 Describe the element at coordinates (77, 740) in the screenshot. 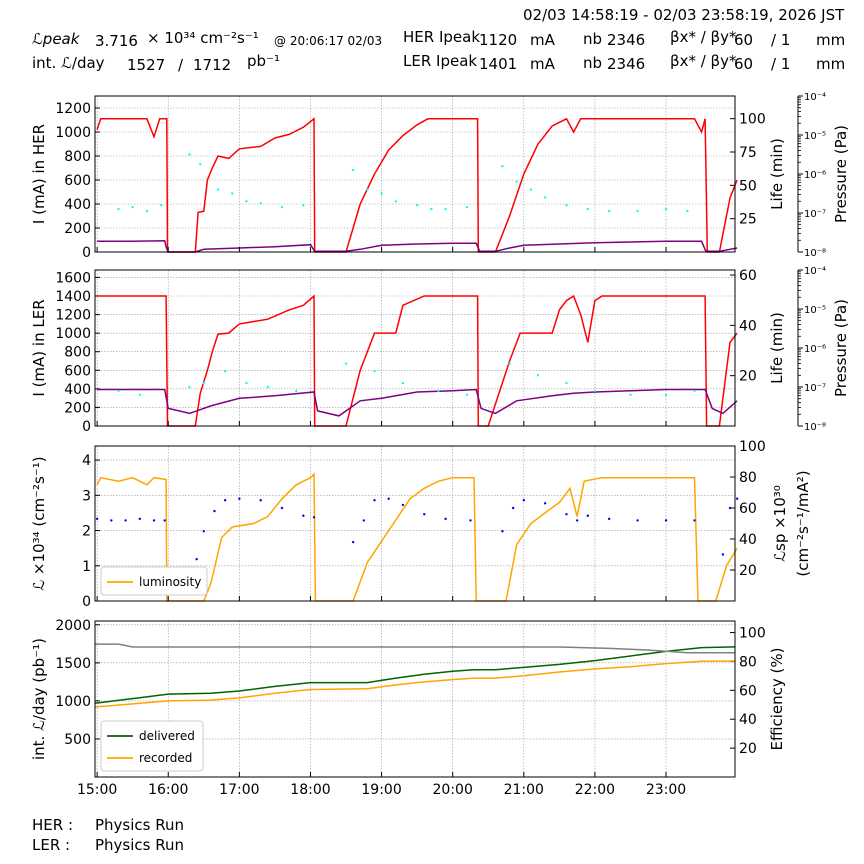

I see `y-tick-label: 500` at that location.